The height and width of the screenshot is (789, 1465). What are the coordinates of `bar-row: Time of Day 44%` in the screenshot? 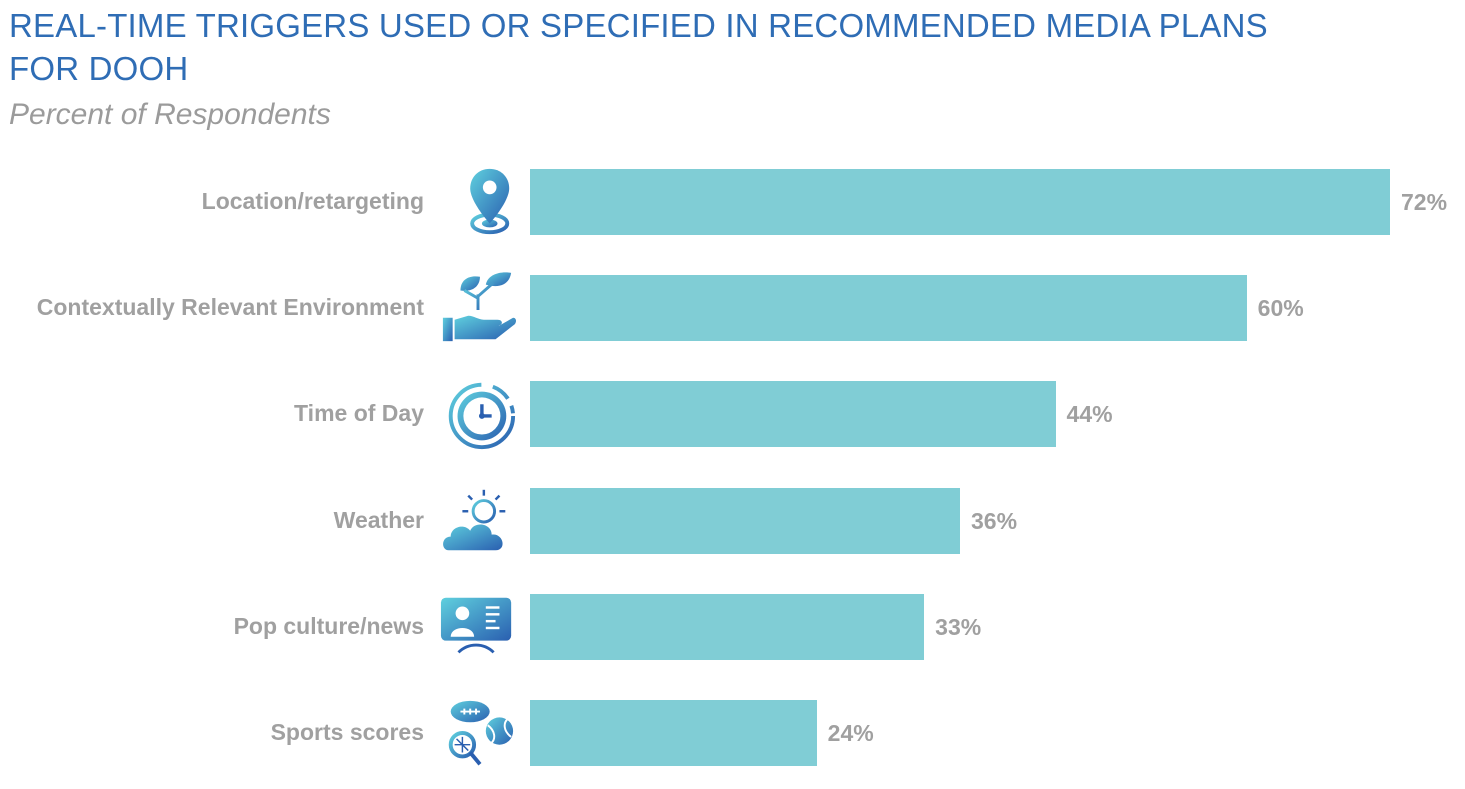 It's located at (732, 415).